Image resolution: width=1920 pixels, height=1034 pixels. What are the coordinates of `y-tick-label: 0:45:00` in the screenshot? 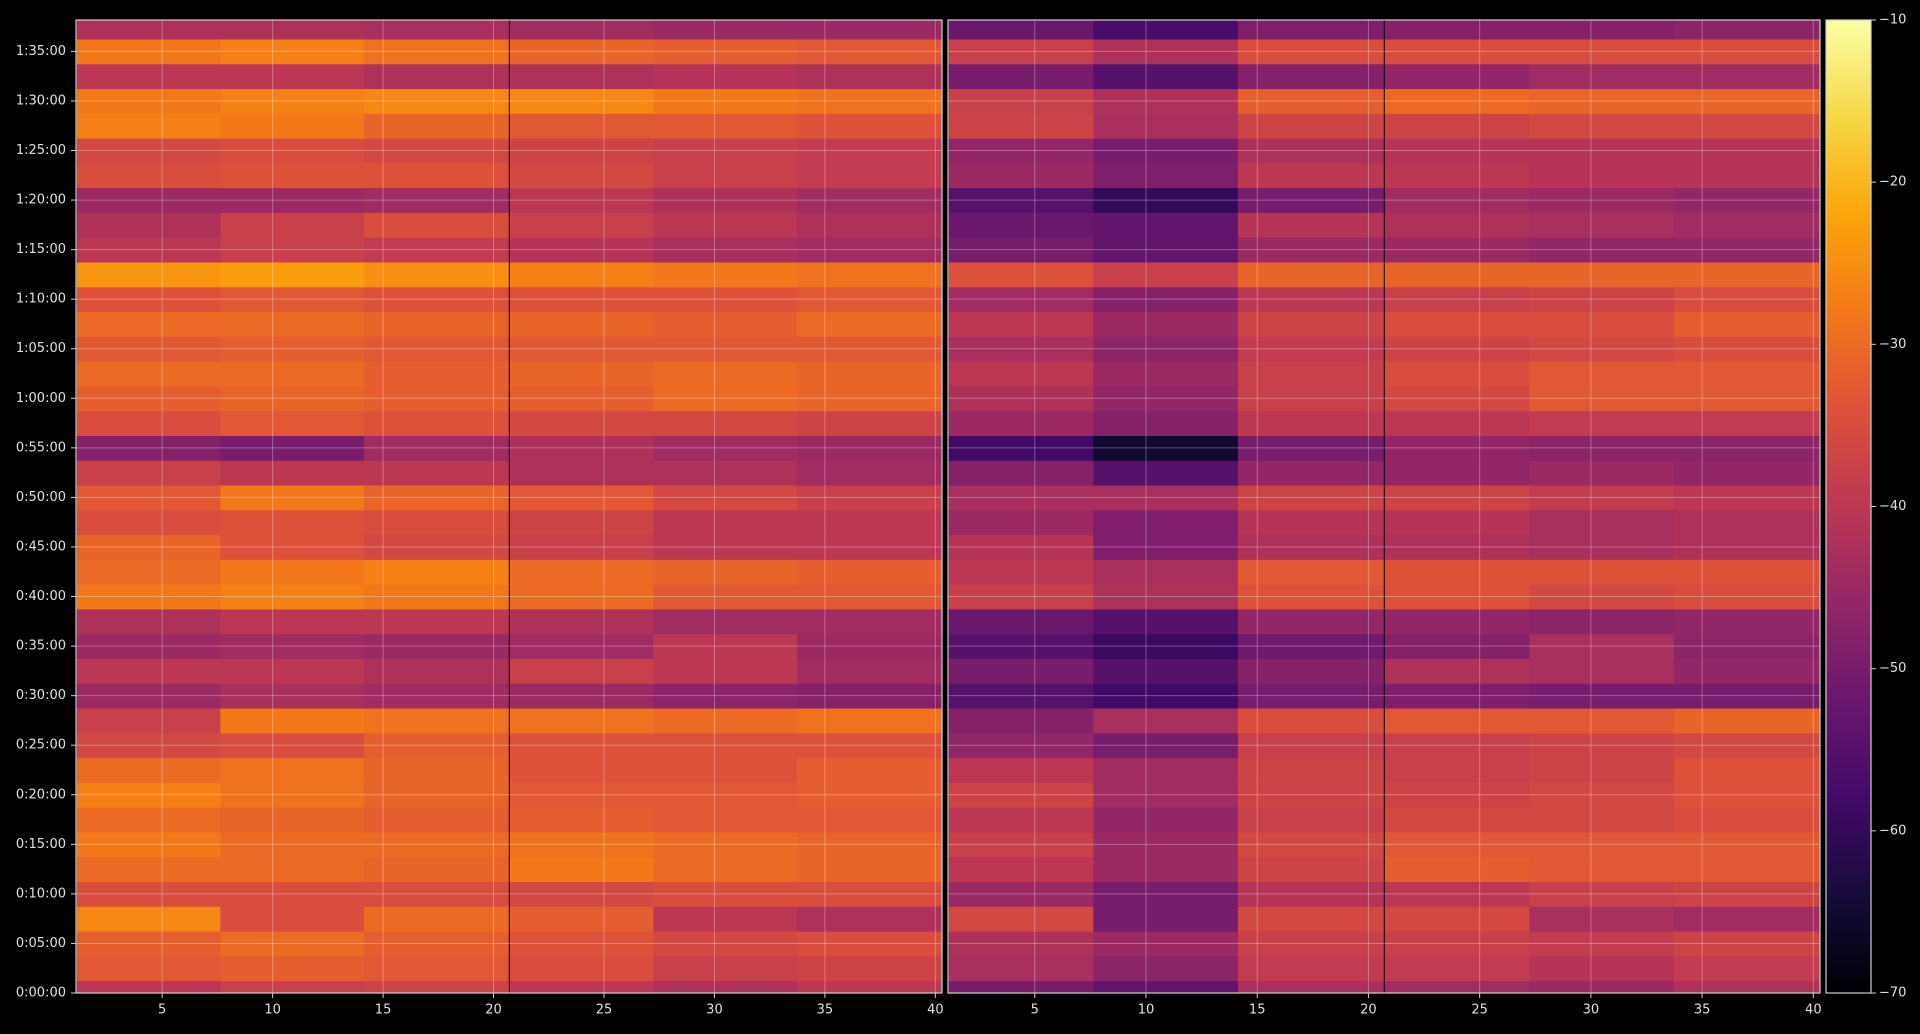 It's located at (41, 546).